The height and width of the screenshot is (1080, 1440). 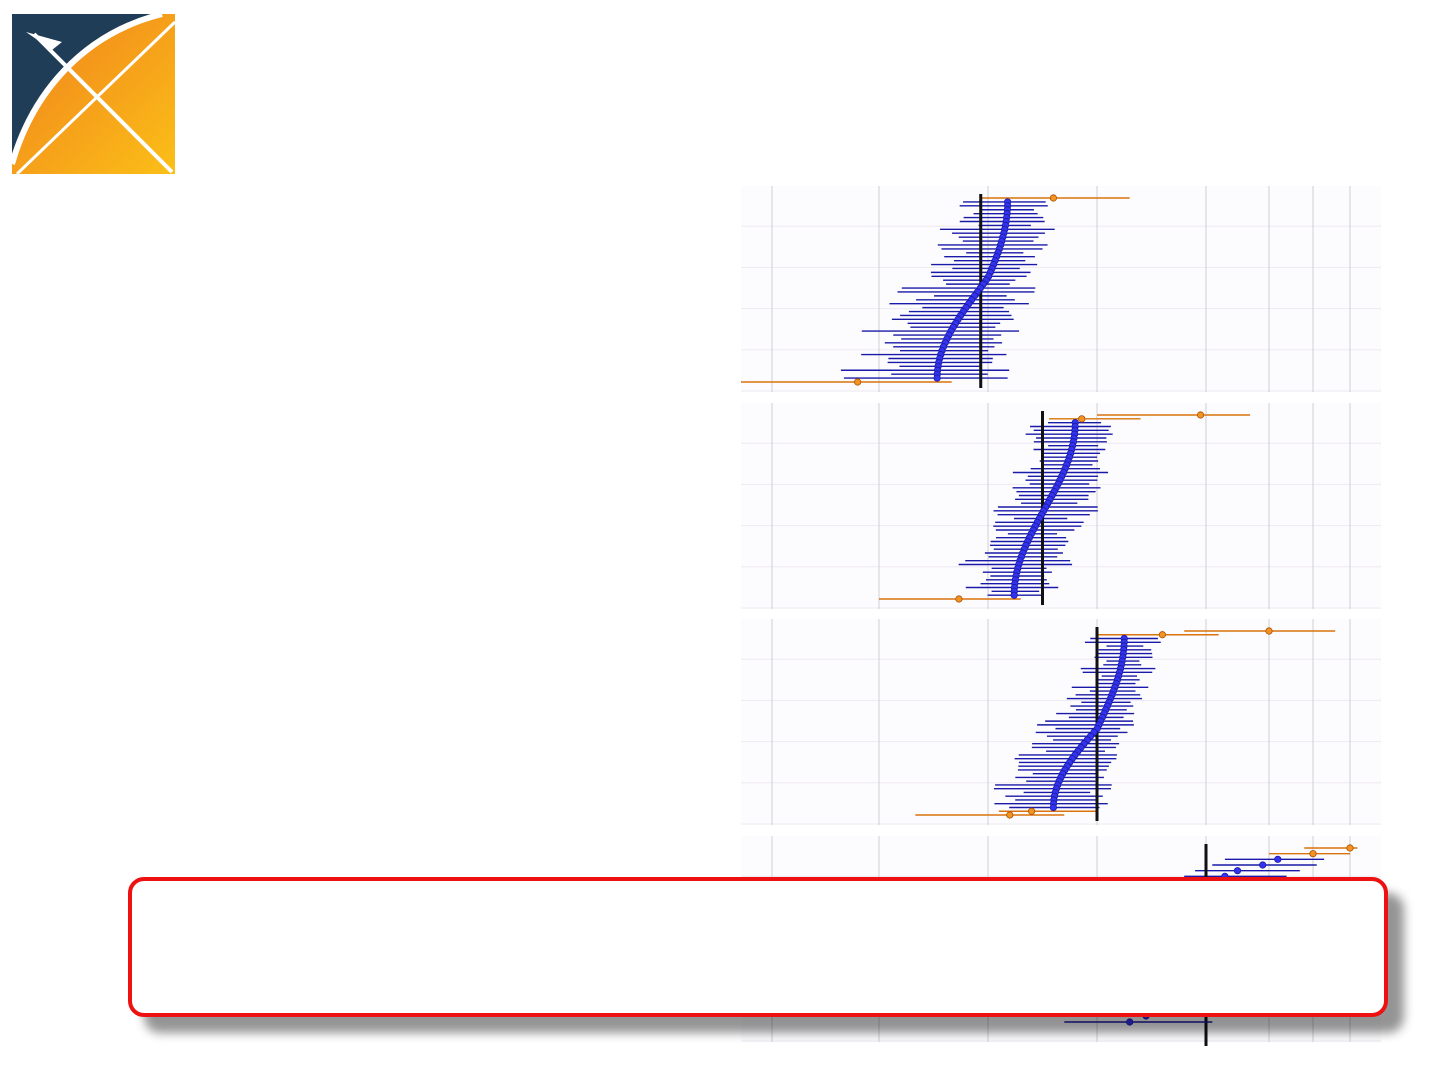 I want to click on cross-arrow-logo, so click(x=93, y=94).